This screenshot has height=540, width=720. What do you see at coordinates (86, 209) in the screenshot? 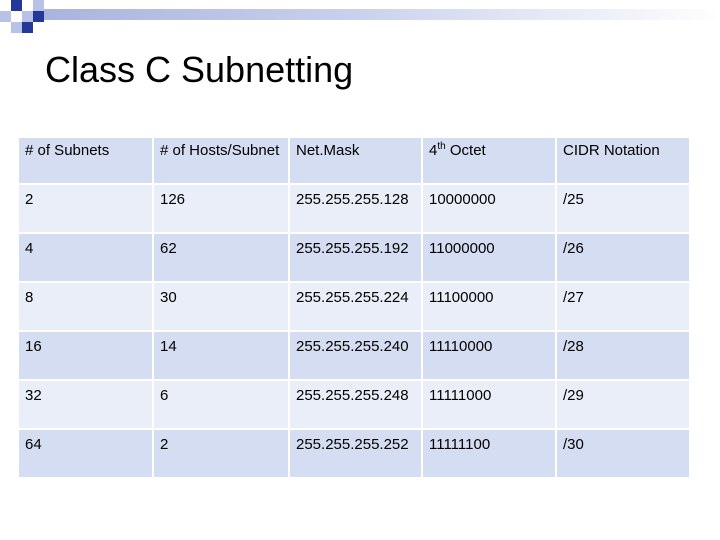
I see `cell-subnets: 2` at bounding box center [86, 209].